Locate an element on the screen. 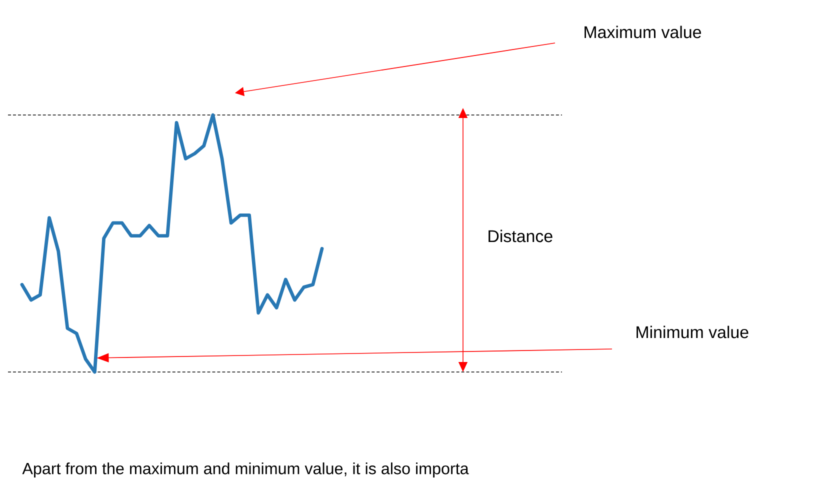  text: Minimum value is located at coordinates (692, 332).